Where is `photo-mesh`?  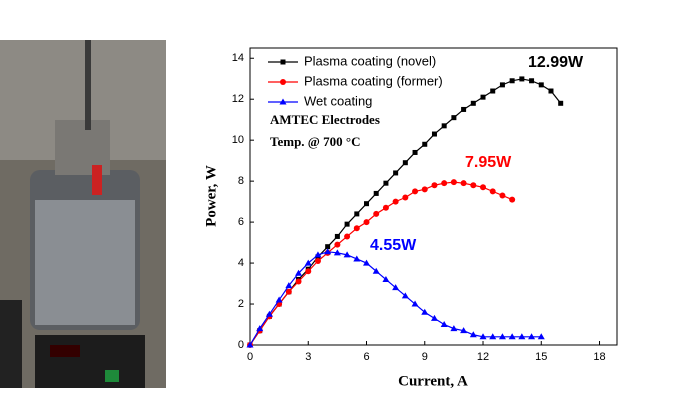 photo-mesh is located at coordinates (85, 262).